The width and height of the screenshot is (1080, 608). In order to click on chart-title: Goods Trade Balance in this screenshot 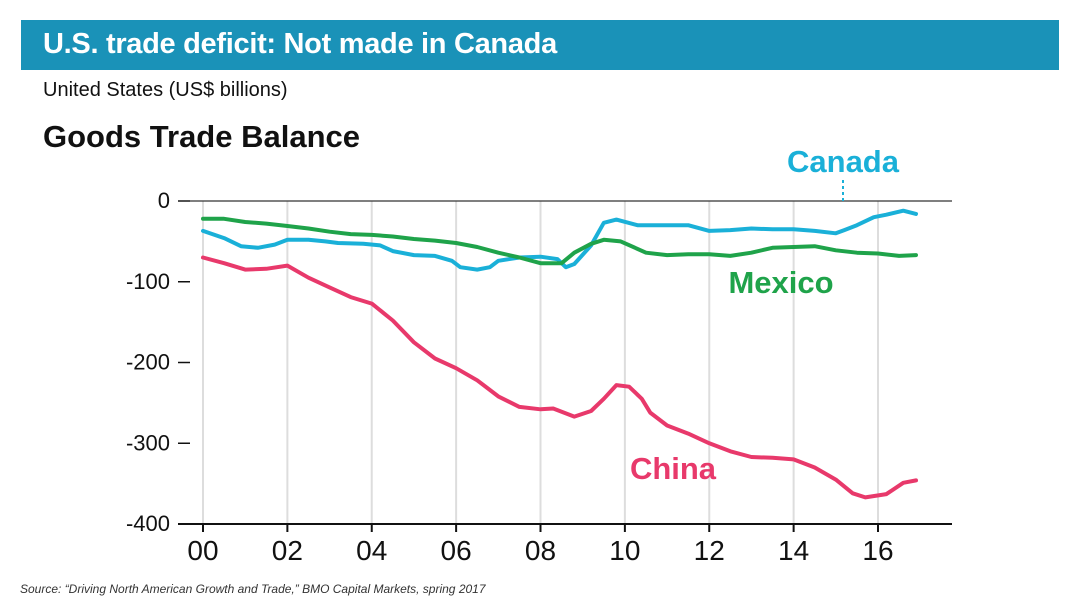, I will do `click(201, 136)`.